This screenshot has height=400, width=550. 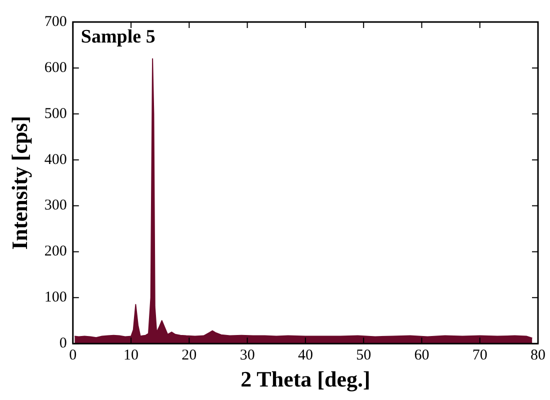 I want to click on y-tick-label: 200, so click(x=55, y=252).